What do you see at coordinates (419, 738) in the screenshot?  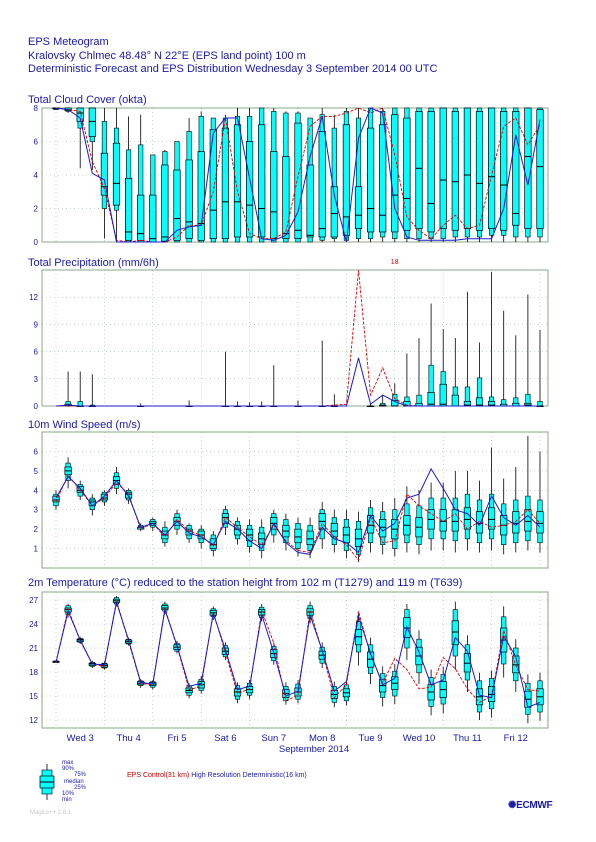 I see `day-label: Wed 10` at bounding box center [419, 738].